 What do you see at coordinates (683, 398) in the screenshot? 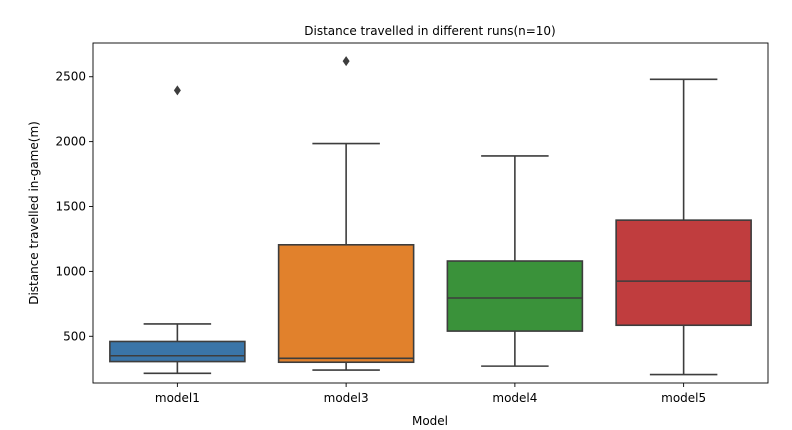
I see `x-tick-label-model5: model5` at bounding box center [683, 398].